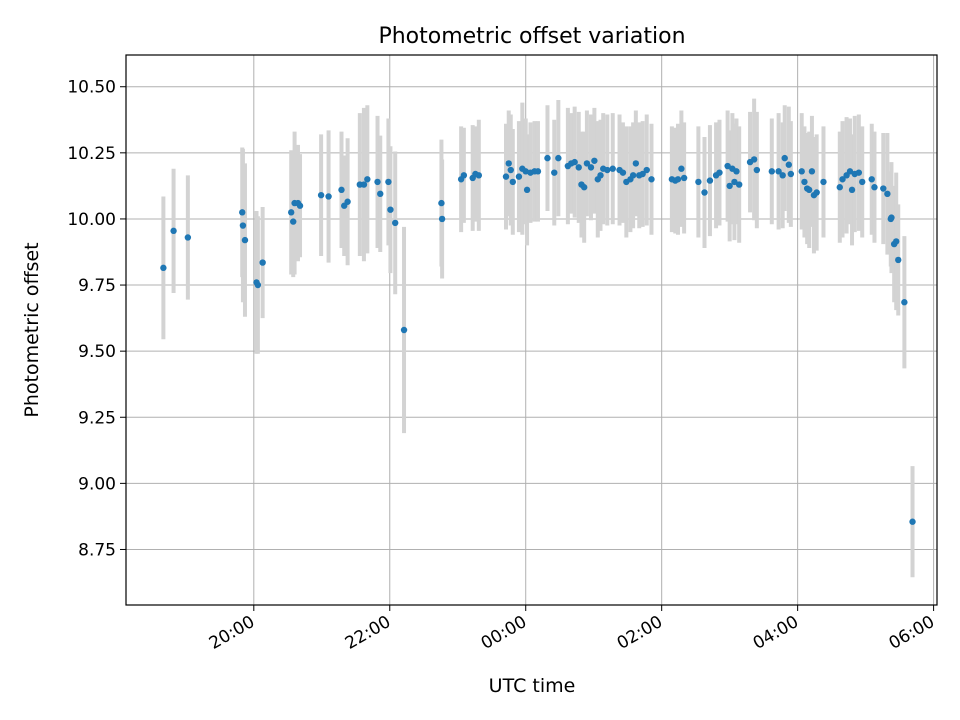 The image size is (960, 720). I want to click on y-tick-label: 9.00, so click(97, 484).